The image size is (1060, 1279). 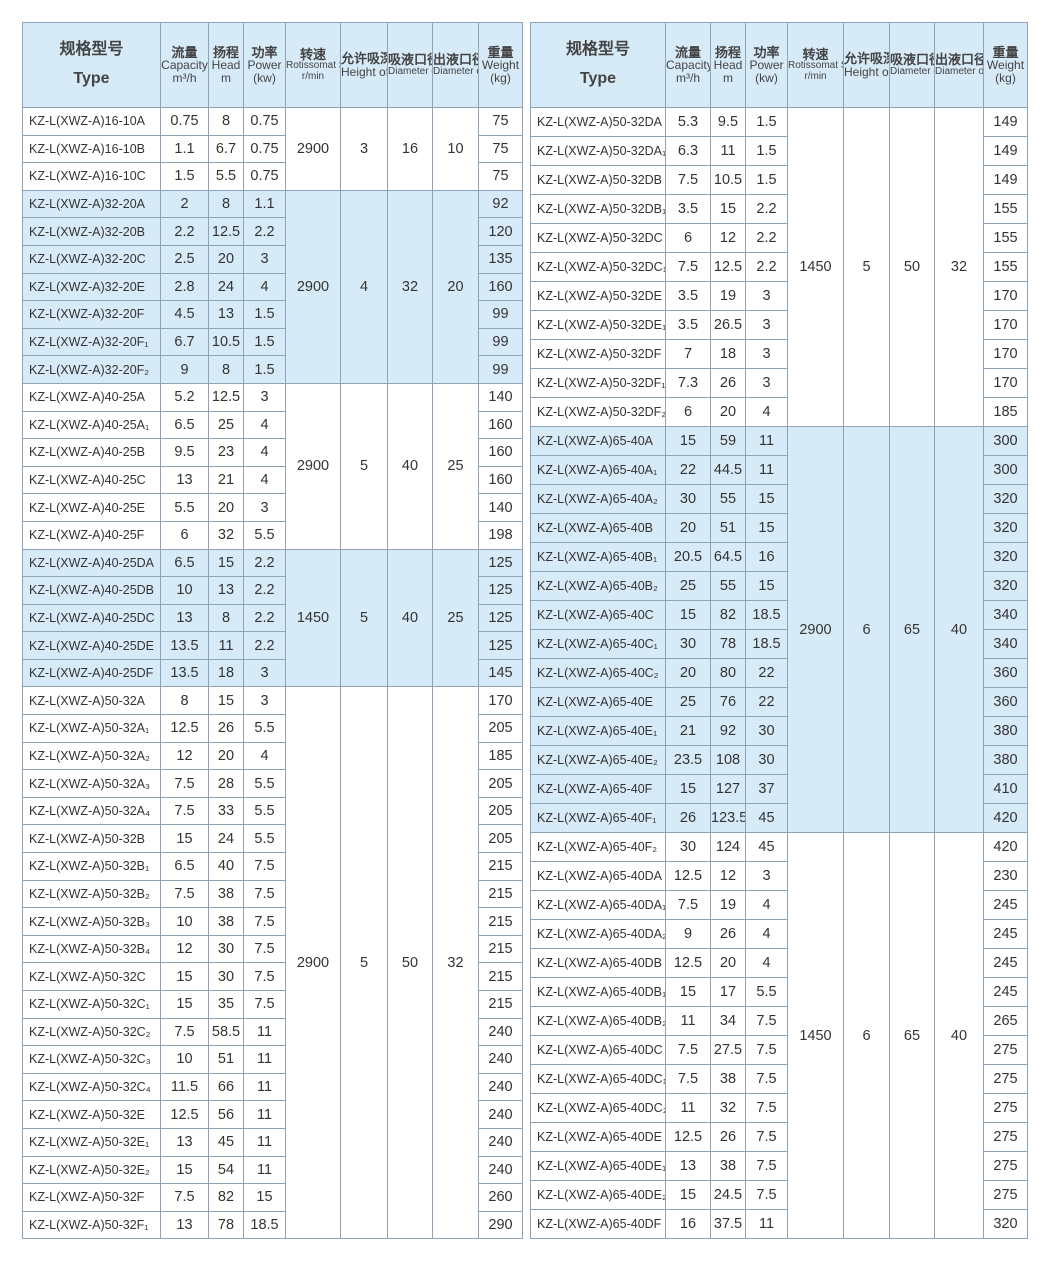 What do you see at coordinates (184, 618) in the screenshot?
I see `capacity: 13` at bounding box center [184, 618].